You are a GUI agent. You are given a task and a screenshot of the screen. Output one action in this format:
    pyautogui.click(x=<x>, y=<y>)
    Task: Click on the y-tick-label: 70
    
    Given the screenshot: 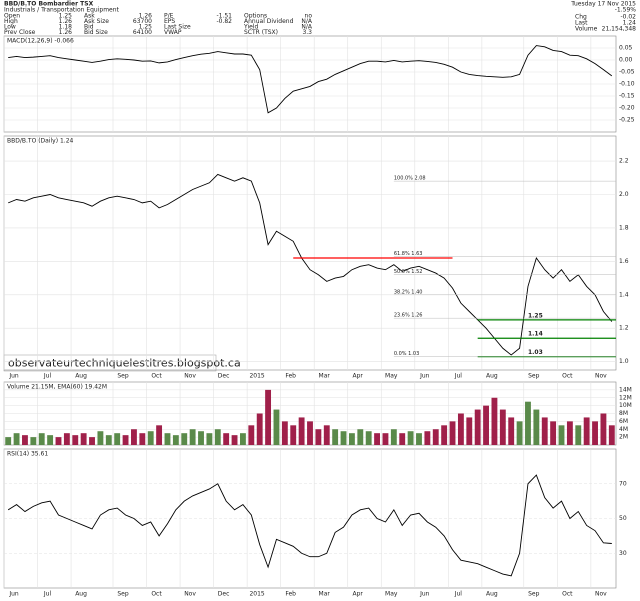 What is the action you would take?
    pyautogui.click(x=623, y=483)
    